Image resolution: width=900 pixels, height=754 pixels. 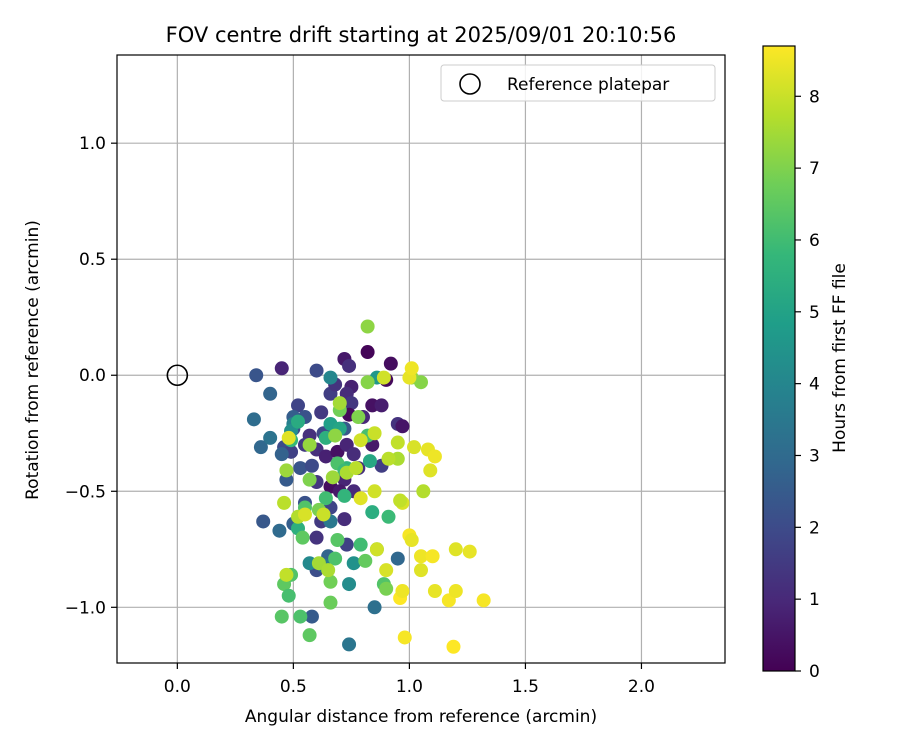 I want to click on x-tick-label: 1.5, so click(x=525, y=687).